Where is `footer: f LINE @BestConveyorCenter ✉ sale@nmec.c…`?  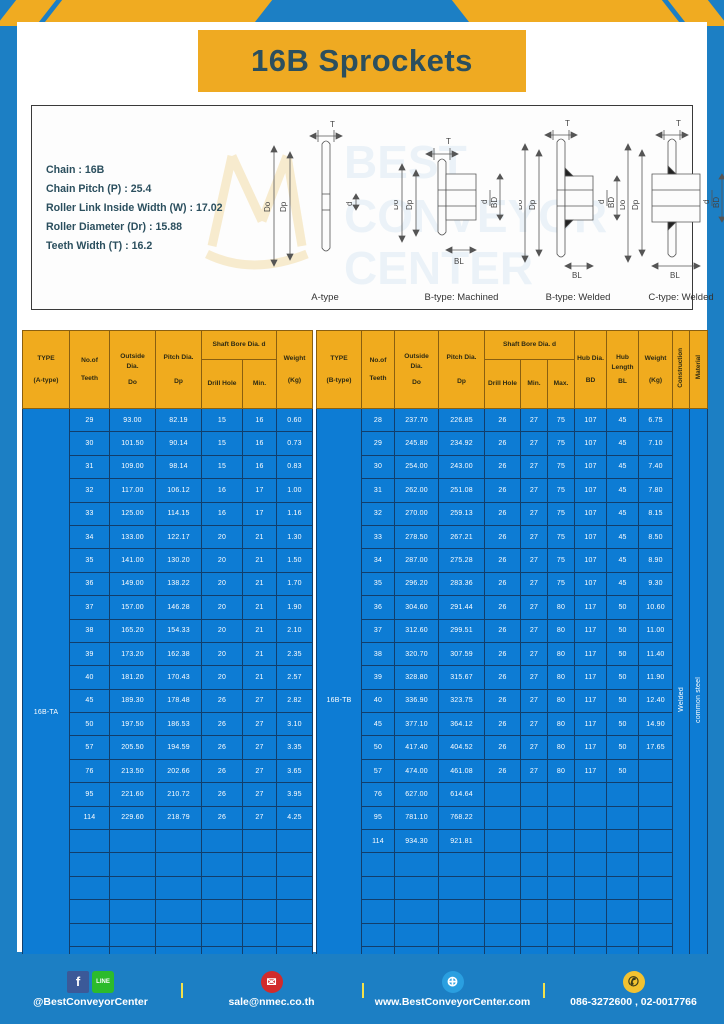 footer: f LINE @BestConveyorCenter ✉ sale@nmec.c… is located at coordinates (362, 989).